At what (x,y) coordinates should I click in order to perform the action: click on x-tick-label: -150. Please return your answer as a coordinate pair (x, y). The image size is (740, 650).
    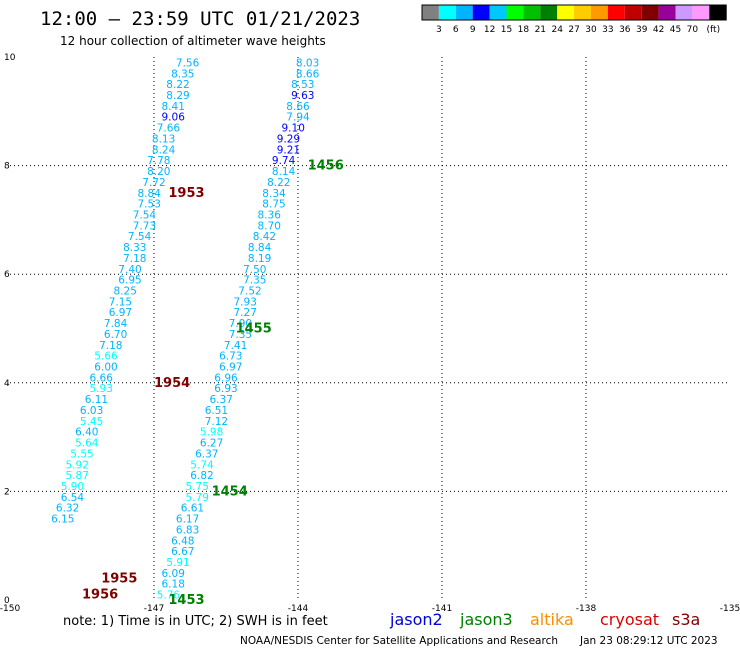
    Looking at the image, I should click on (10, 609).